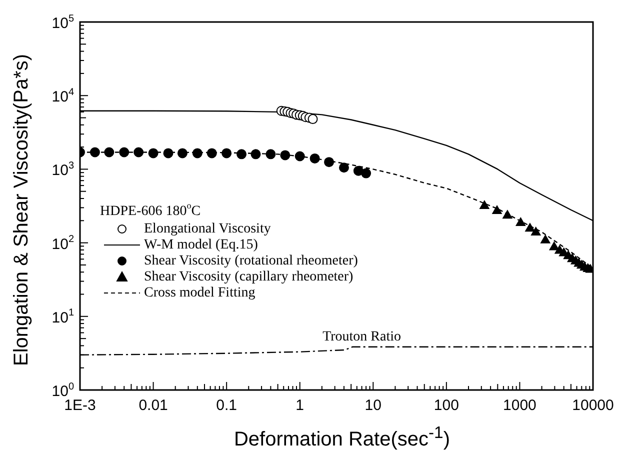 The image size is (617, 455). I want to click on x-tick-label: 0.1, so click(227, 405).